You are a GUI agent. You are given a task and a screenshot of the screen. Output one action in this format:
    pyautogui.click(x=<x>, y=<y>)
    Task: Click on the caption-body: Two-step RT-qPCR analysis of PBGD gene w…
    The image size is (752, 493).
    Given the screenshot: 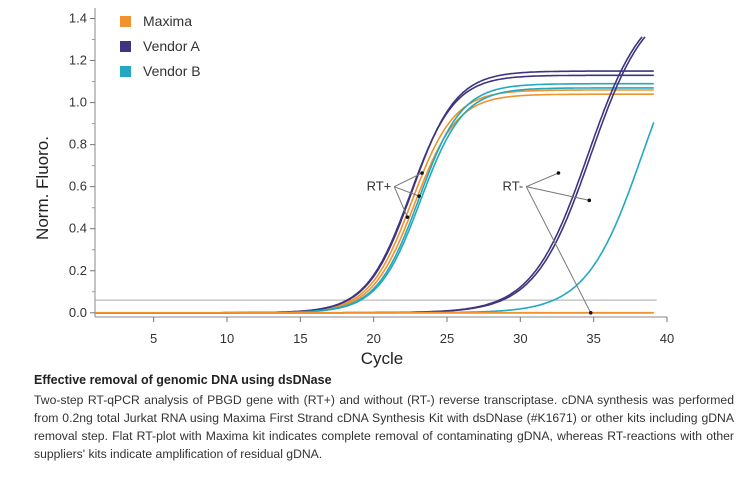 What is the action you would take?
    pyautogui.click(x=384, y=427)
    